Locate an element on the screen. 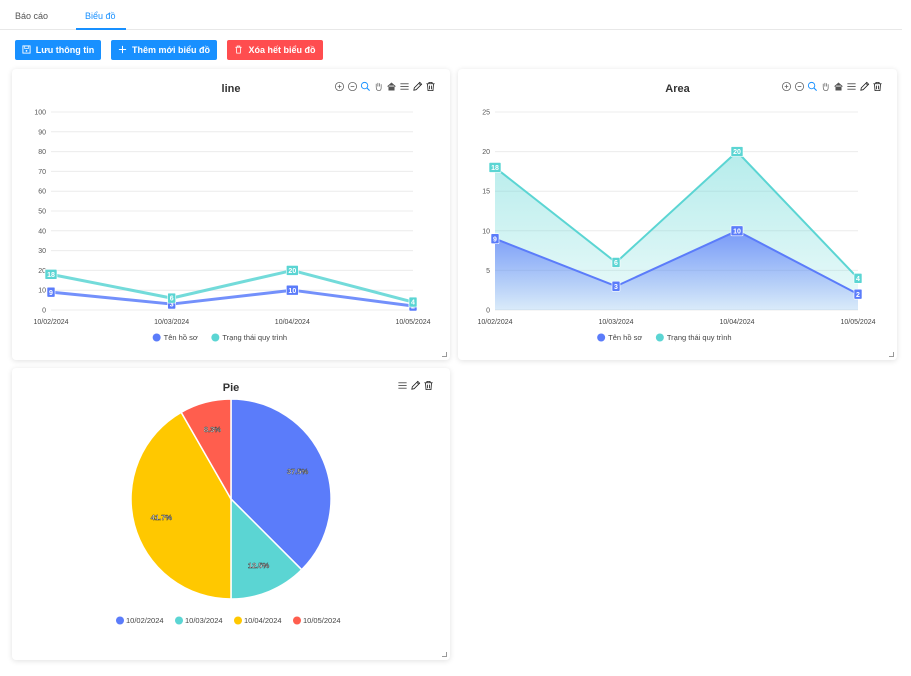 The image size is (911, 676). tab-report: Báo cáo is located at coordinates (32, 16).